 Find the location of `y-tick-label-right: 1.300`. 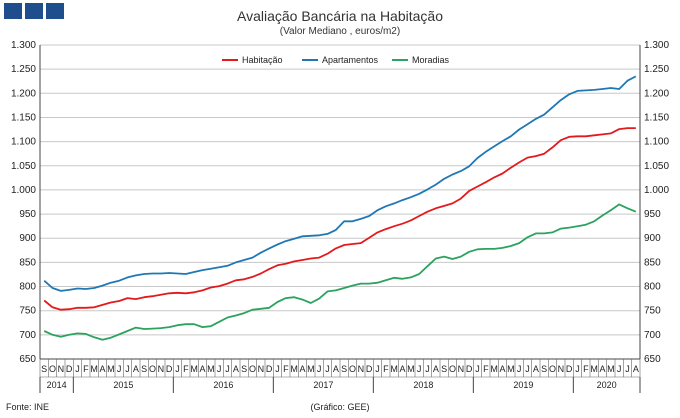

y-tick-label-right: 1.300 is located at coordinates (656, 45).